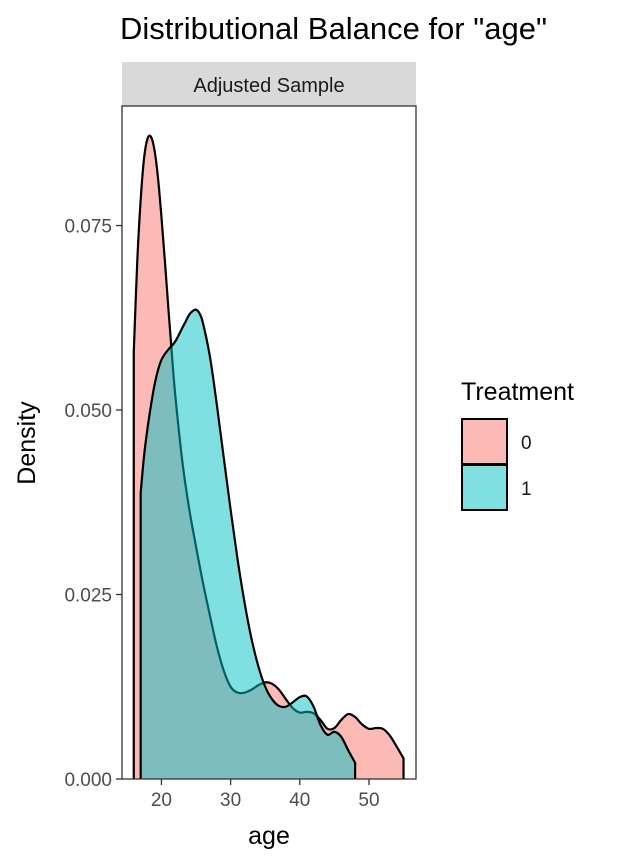  Describe the element at coordinates (517, 392) in the screenshot. I see `legend-title: Treatment` at that location.